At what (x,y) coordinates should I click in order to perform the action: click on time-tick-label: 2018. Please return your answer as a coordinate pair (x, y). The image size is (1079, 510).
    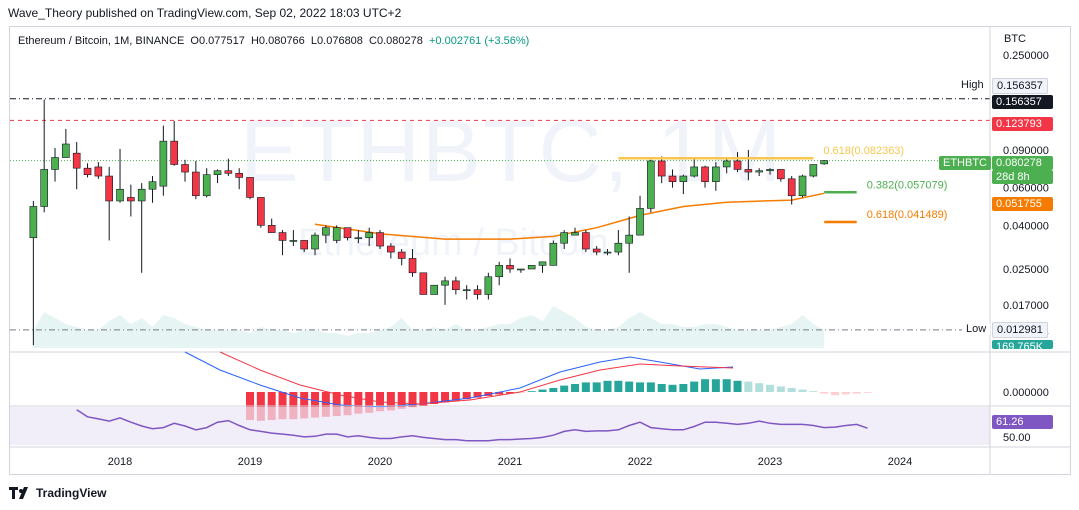
    Looking at the image, I should click on (120, 462).